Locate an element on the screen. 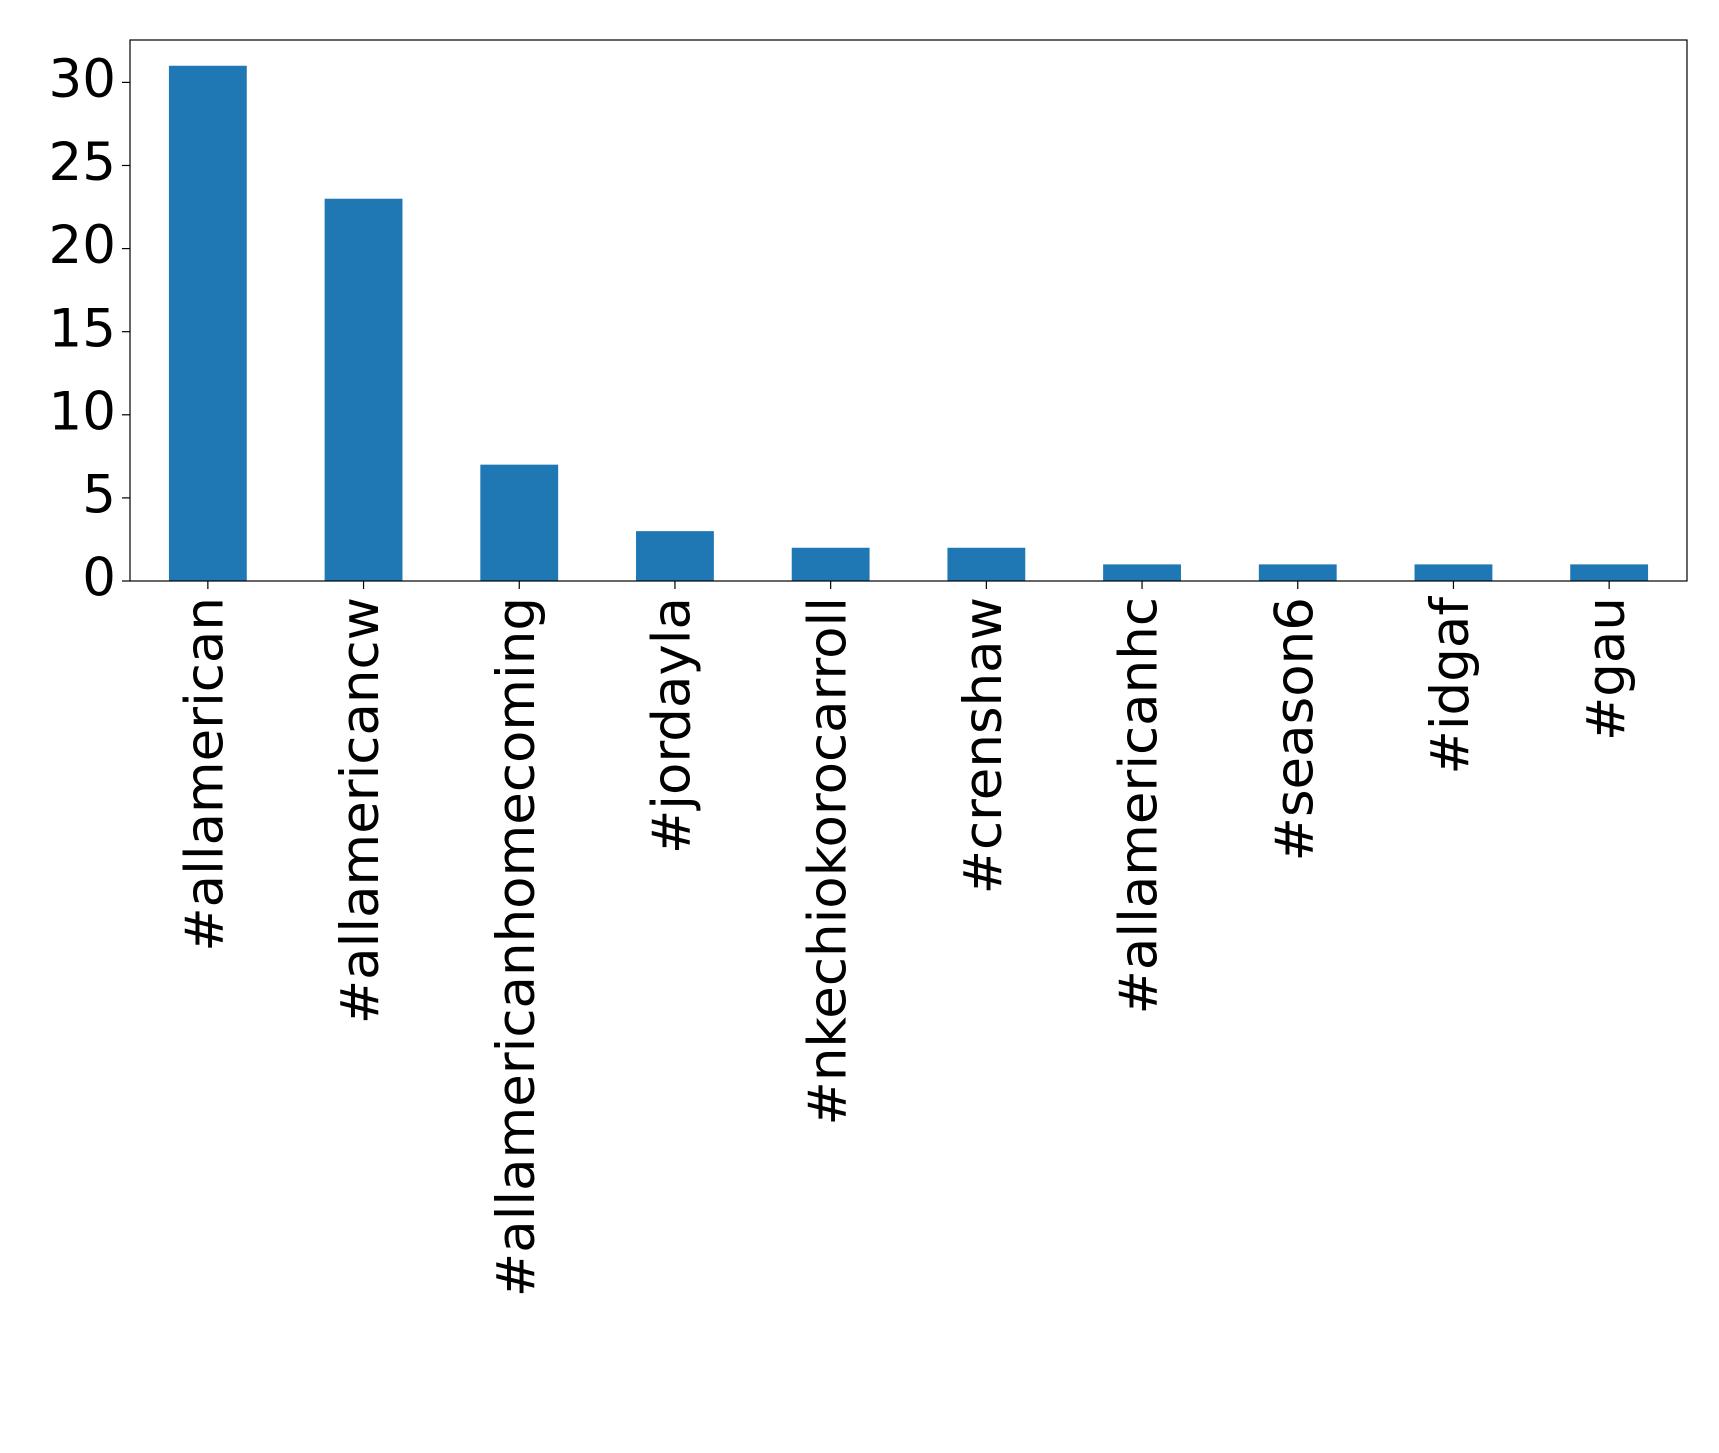 Image resolution: width=1719 pixels, height=1453 pixels. x-tick-label: #allamericanhomecoming is located at coordinates (516, 947).